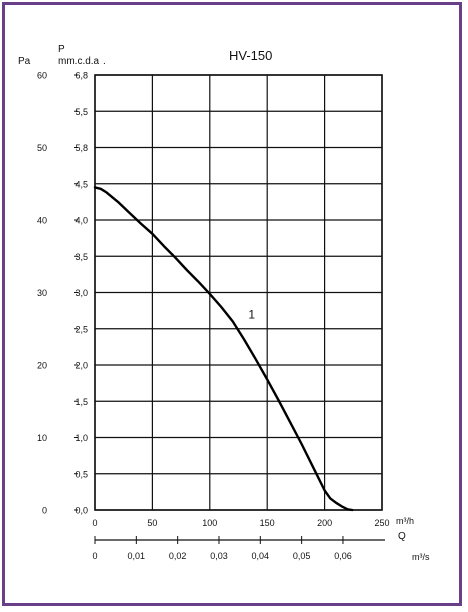  Describe the element at coordinates (61, 49) in the screenshot. I see `mmcda-axis-unit-p: P` at that location.